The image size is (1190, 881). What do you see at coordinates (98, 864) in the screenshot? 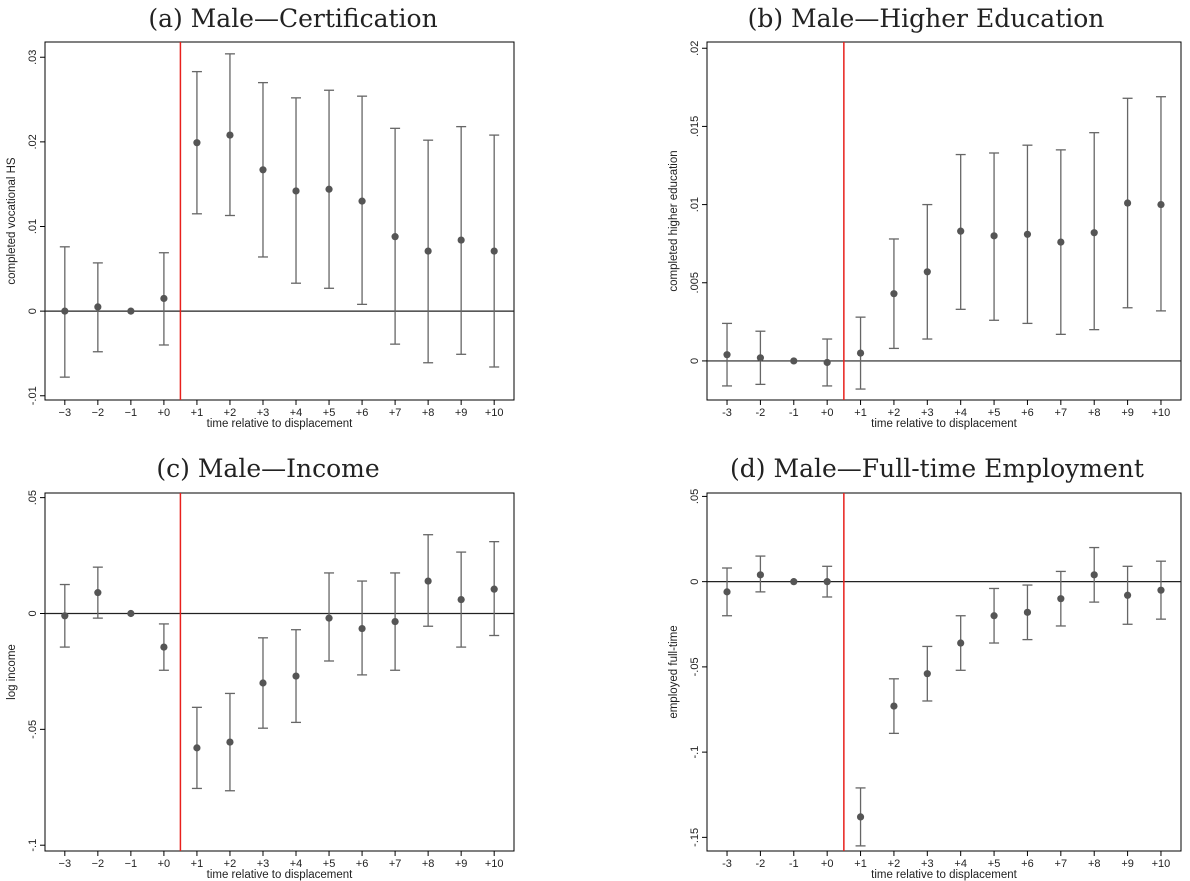
I see `panel-c-x-tick-label: −2` at bounding box center [98, 864].